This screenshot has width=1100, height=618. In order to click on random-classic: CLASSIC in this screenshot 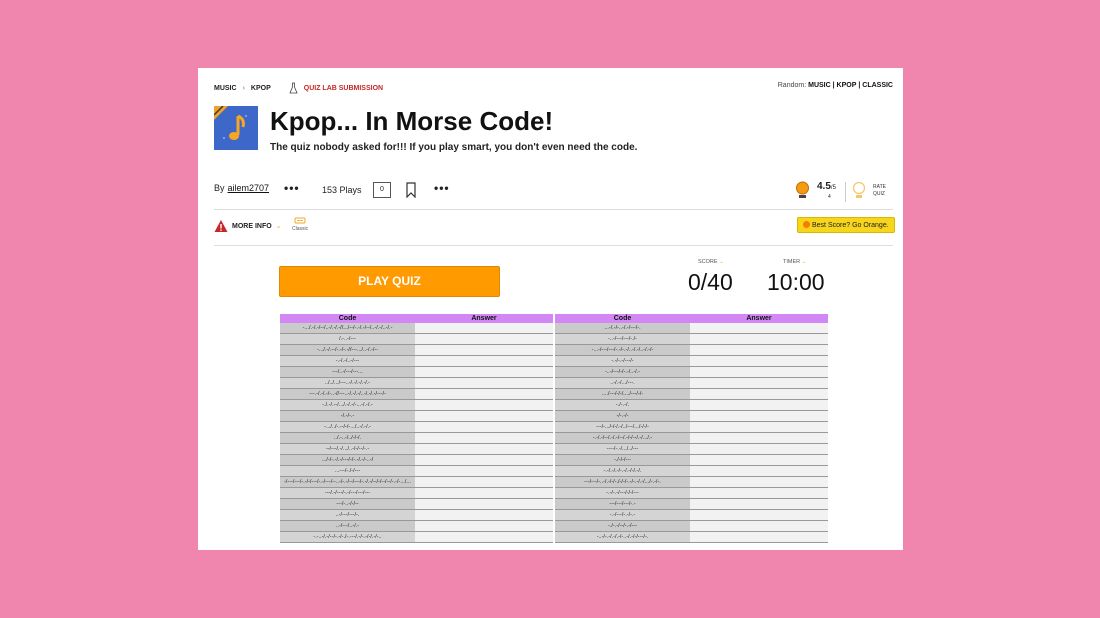, I will do `click(877, 85)`.